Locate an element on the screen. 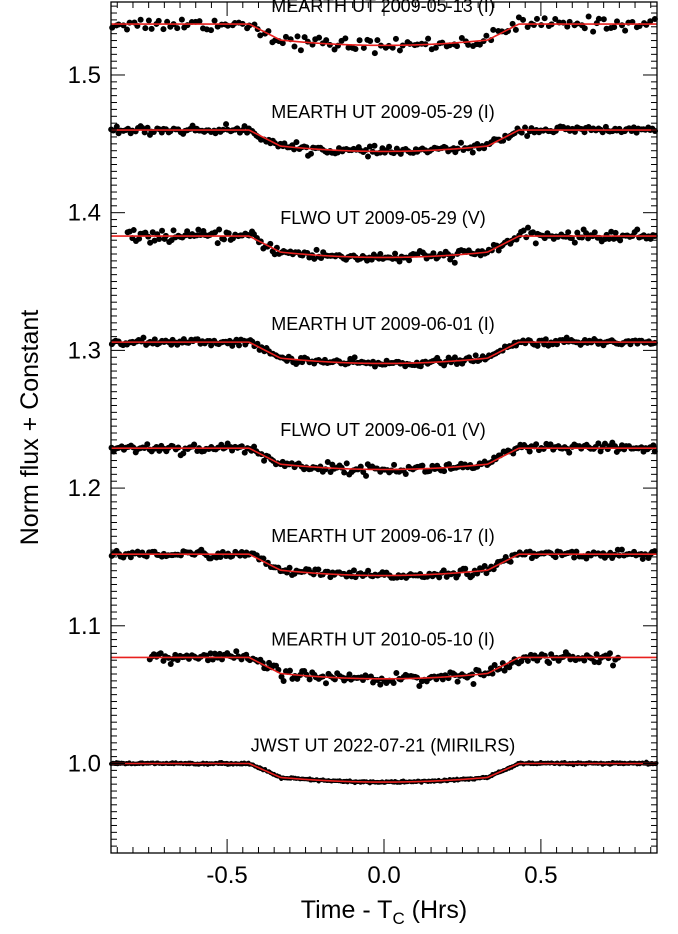 The image size is (678, 934). y-tick-label: 1.0 is located at coordinates (84, 763).